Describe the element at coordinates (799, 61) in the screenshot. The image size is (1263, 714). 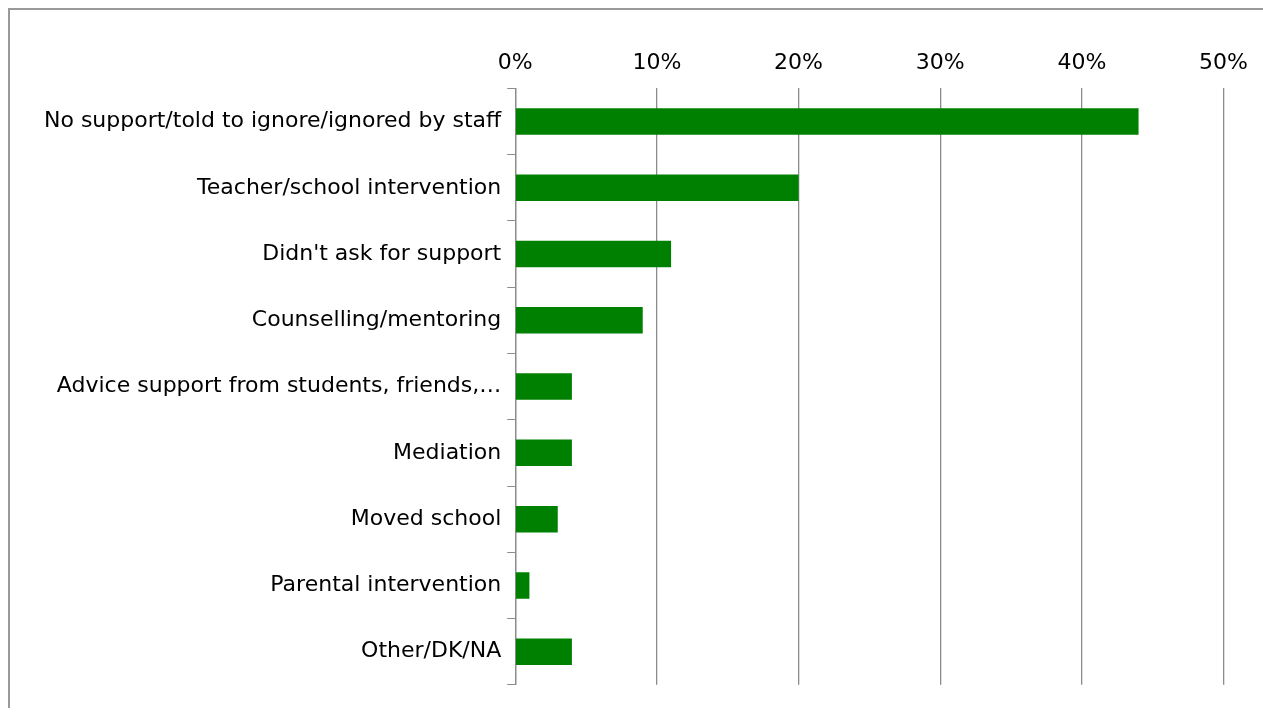
I see `x-tick-label: 20%` at that location.